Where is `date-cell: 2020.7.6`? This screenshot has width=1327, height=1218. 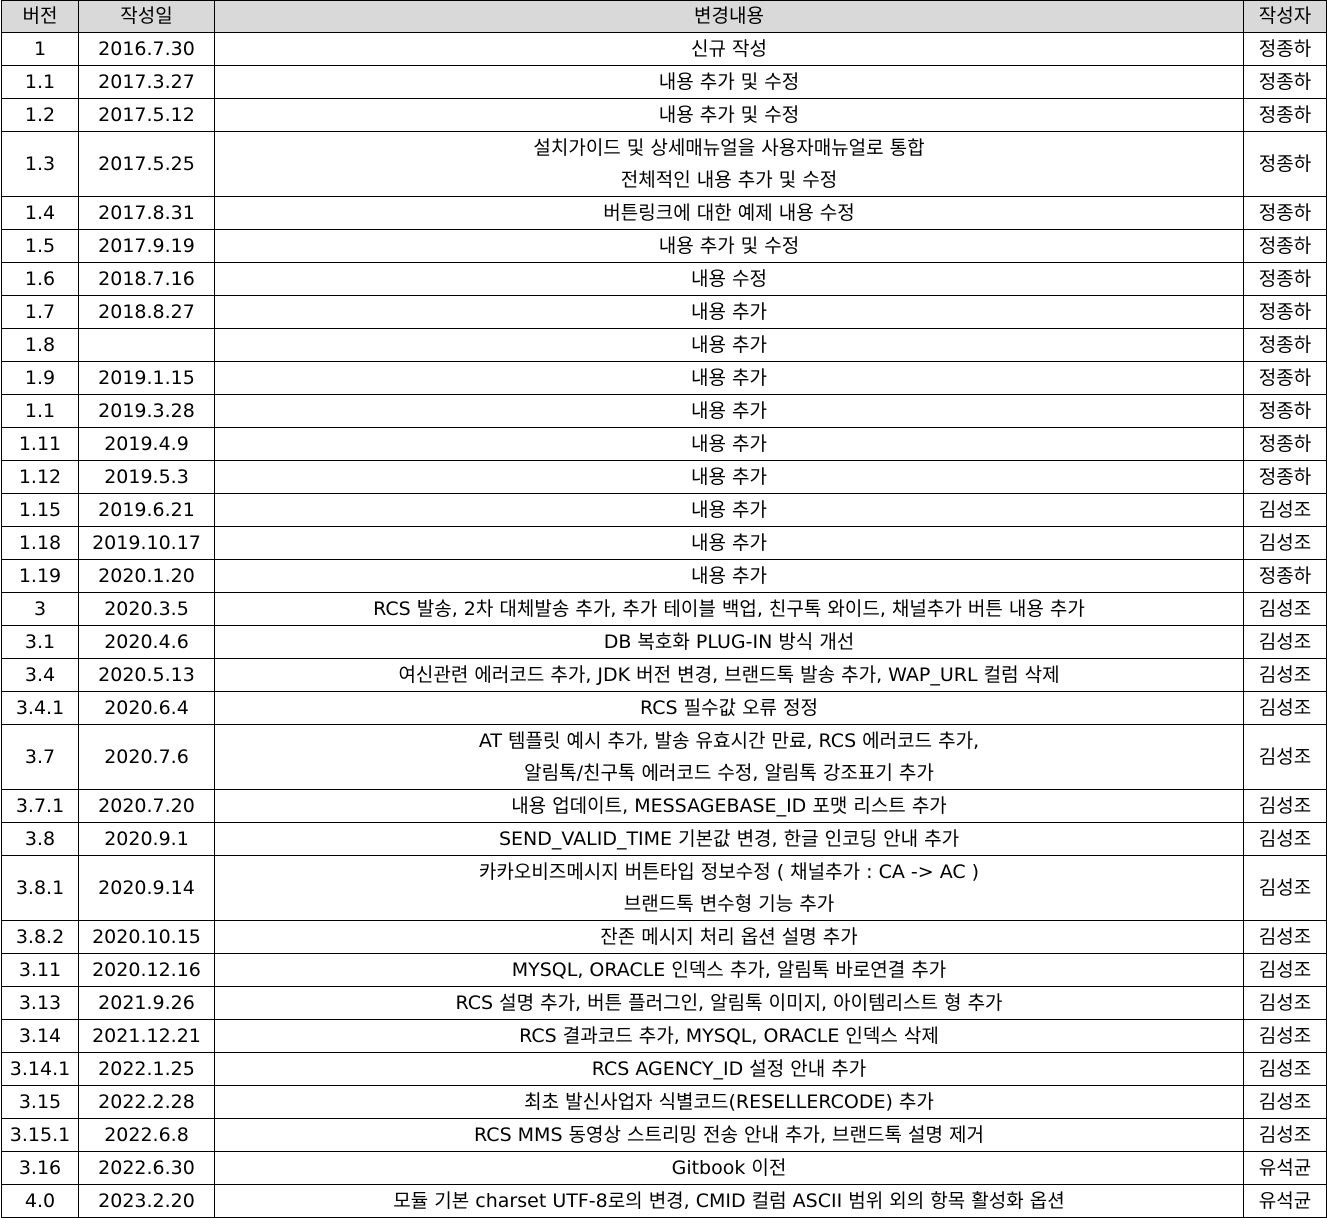 date-cell: 2020.7.6 is located at coordinates (146, 757).